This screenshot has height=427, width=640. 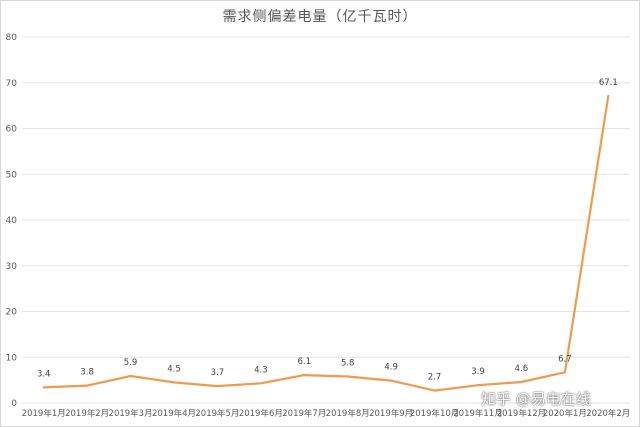 What do you see at coordinates (12, 313) in the screenshot?
I see `y-tick-label: 20` at bounding box center [12, 313].